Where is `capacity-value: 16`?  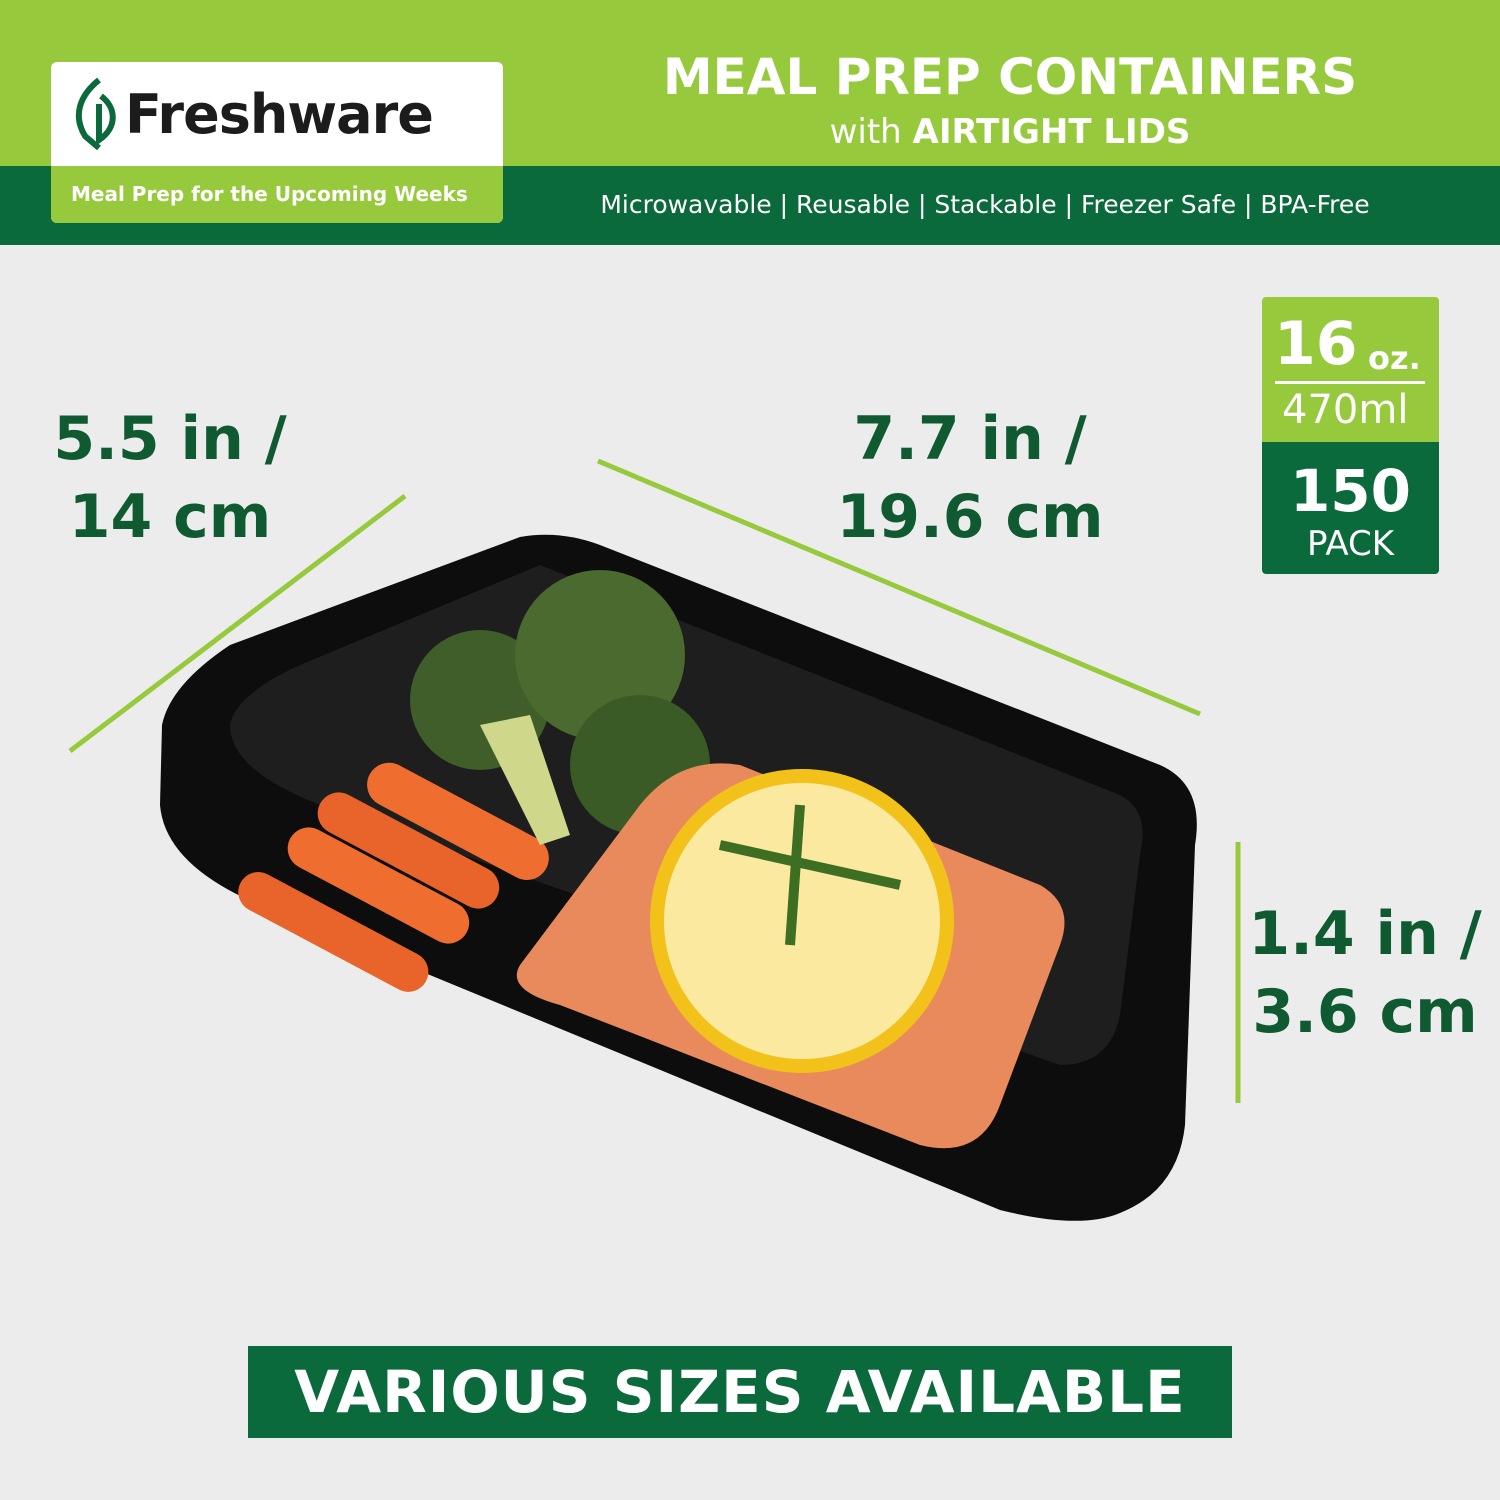
capacity-value: 16 is located at coordinates (1316, 344).